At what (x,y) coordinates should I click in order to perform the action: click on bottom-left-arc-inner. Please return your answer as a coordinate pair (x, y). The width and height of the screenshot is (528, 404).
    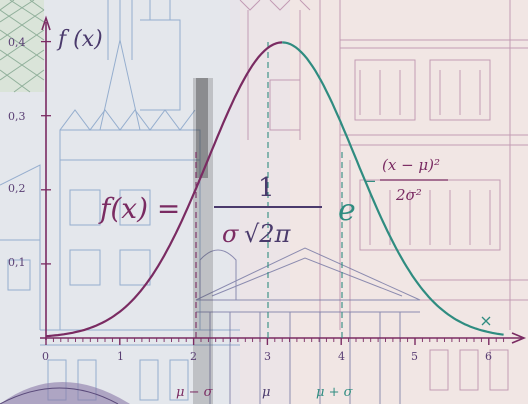
    Looking at the image, I should click on (59, 395).